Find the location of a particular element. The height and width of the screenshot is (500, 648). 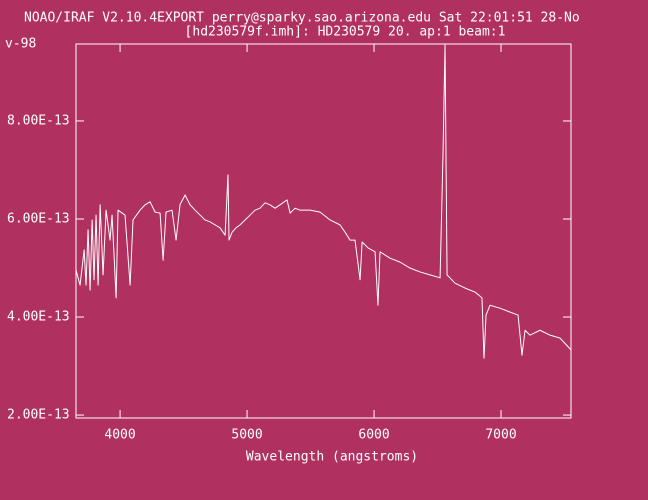

corner-label: v-98 is located at coordinates (20, 44).